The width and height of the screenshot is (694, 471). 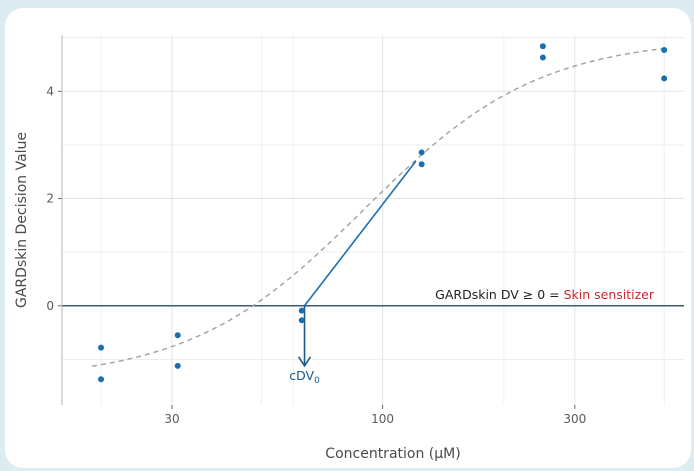 I want to click on threshold-annotation-prefix: GARDskin DV ≥ 0 =, so click(x=499, y=294).